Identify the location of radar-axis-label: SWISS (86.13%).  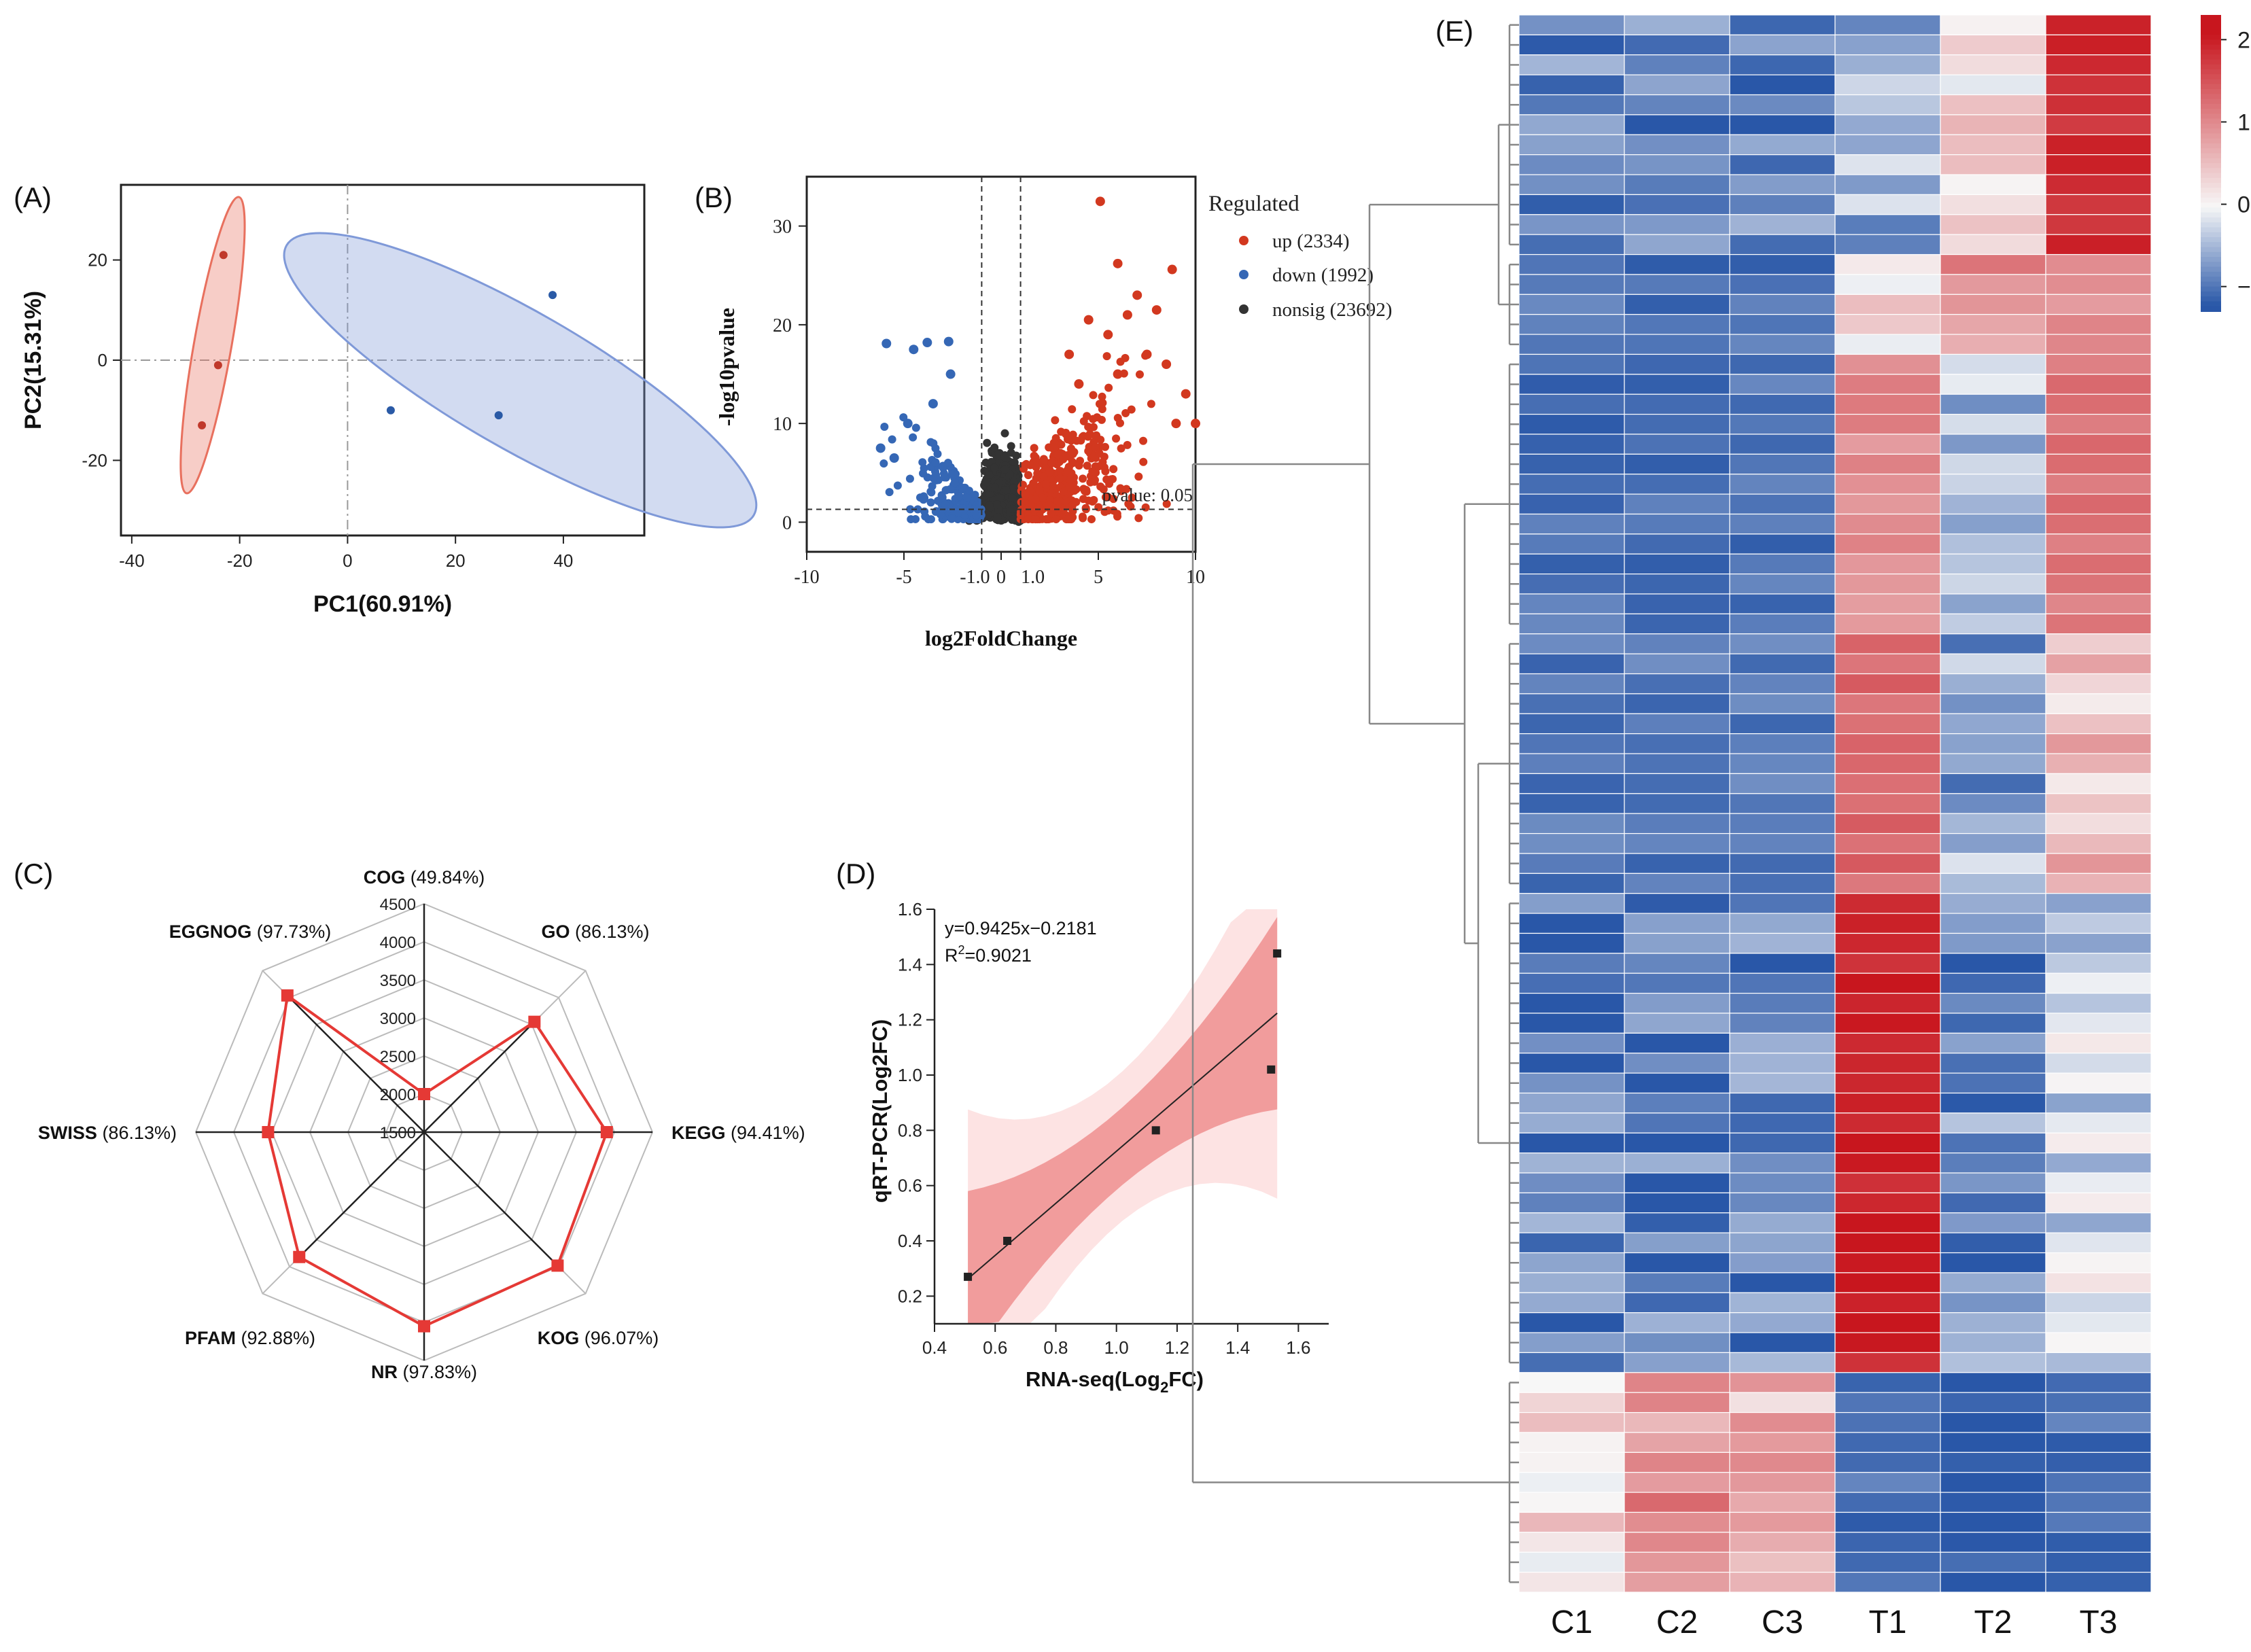
(107, 1133).